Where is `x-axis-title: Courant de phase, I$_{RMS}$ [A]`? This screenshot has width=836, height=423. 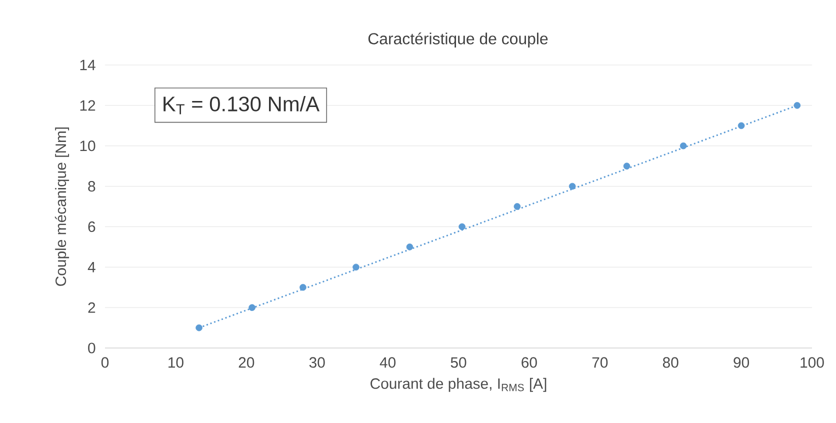 x-axis-title: Courant de phase, I$_{RMS}$ [A] is located at coordinates (458, 385).